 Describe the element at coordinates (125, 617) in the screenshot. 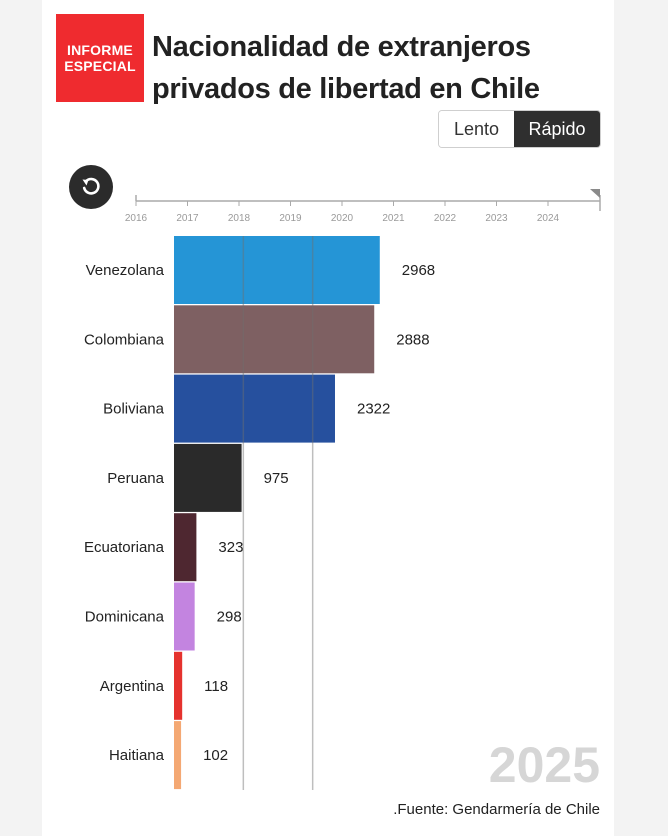

I see `category-label: Dominicana` at that location.